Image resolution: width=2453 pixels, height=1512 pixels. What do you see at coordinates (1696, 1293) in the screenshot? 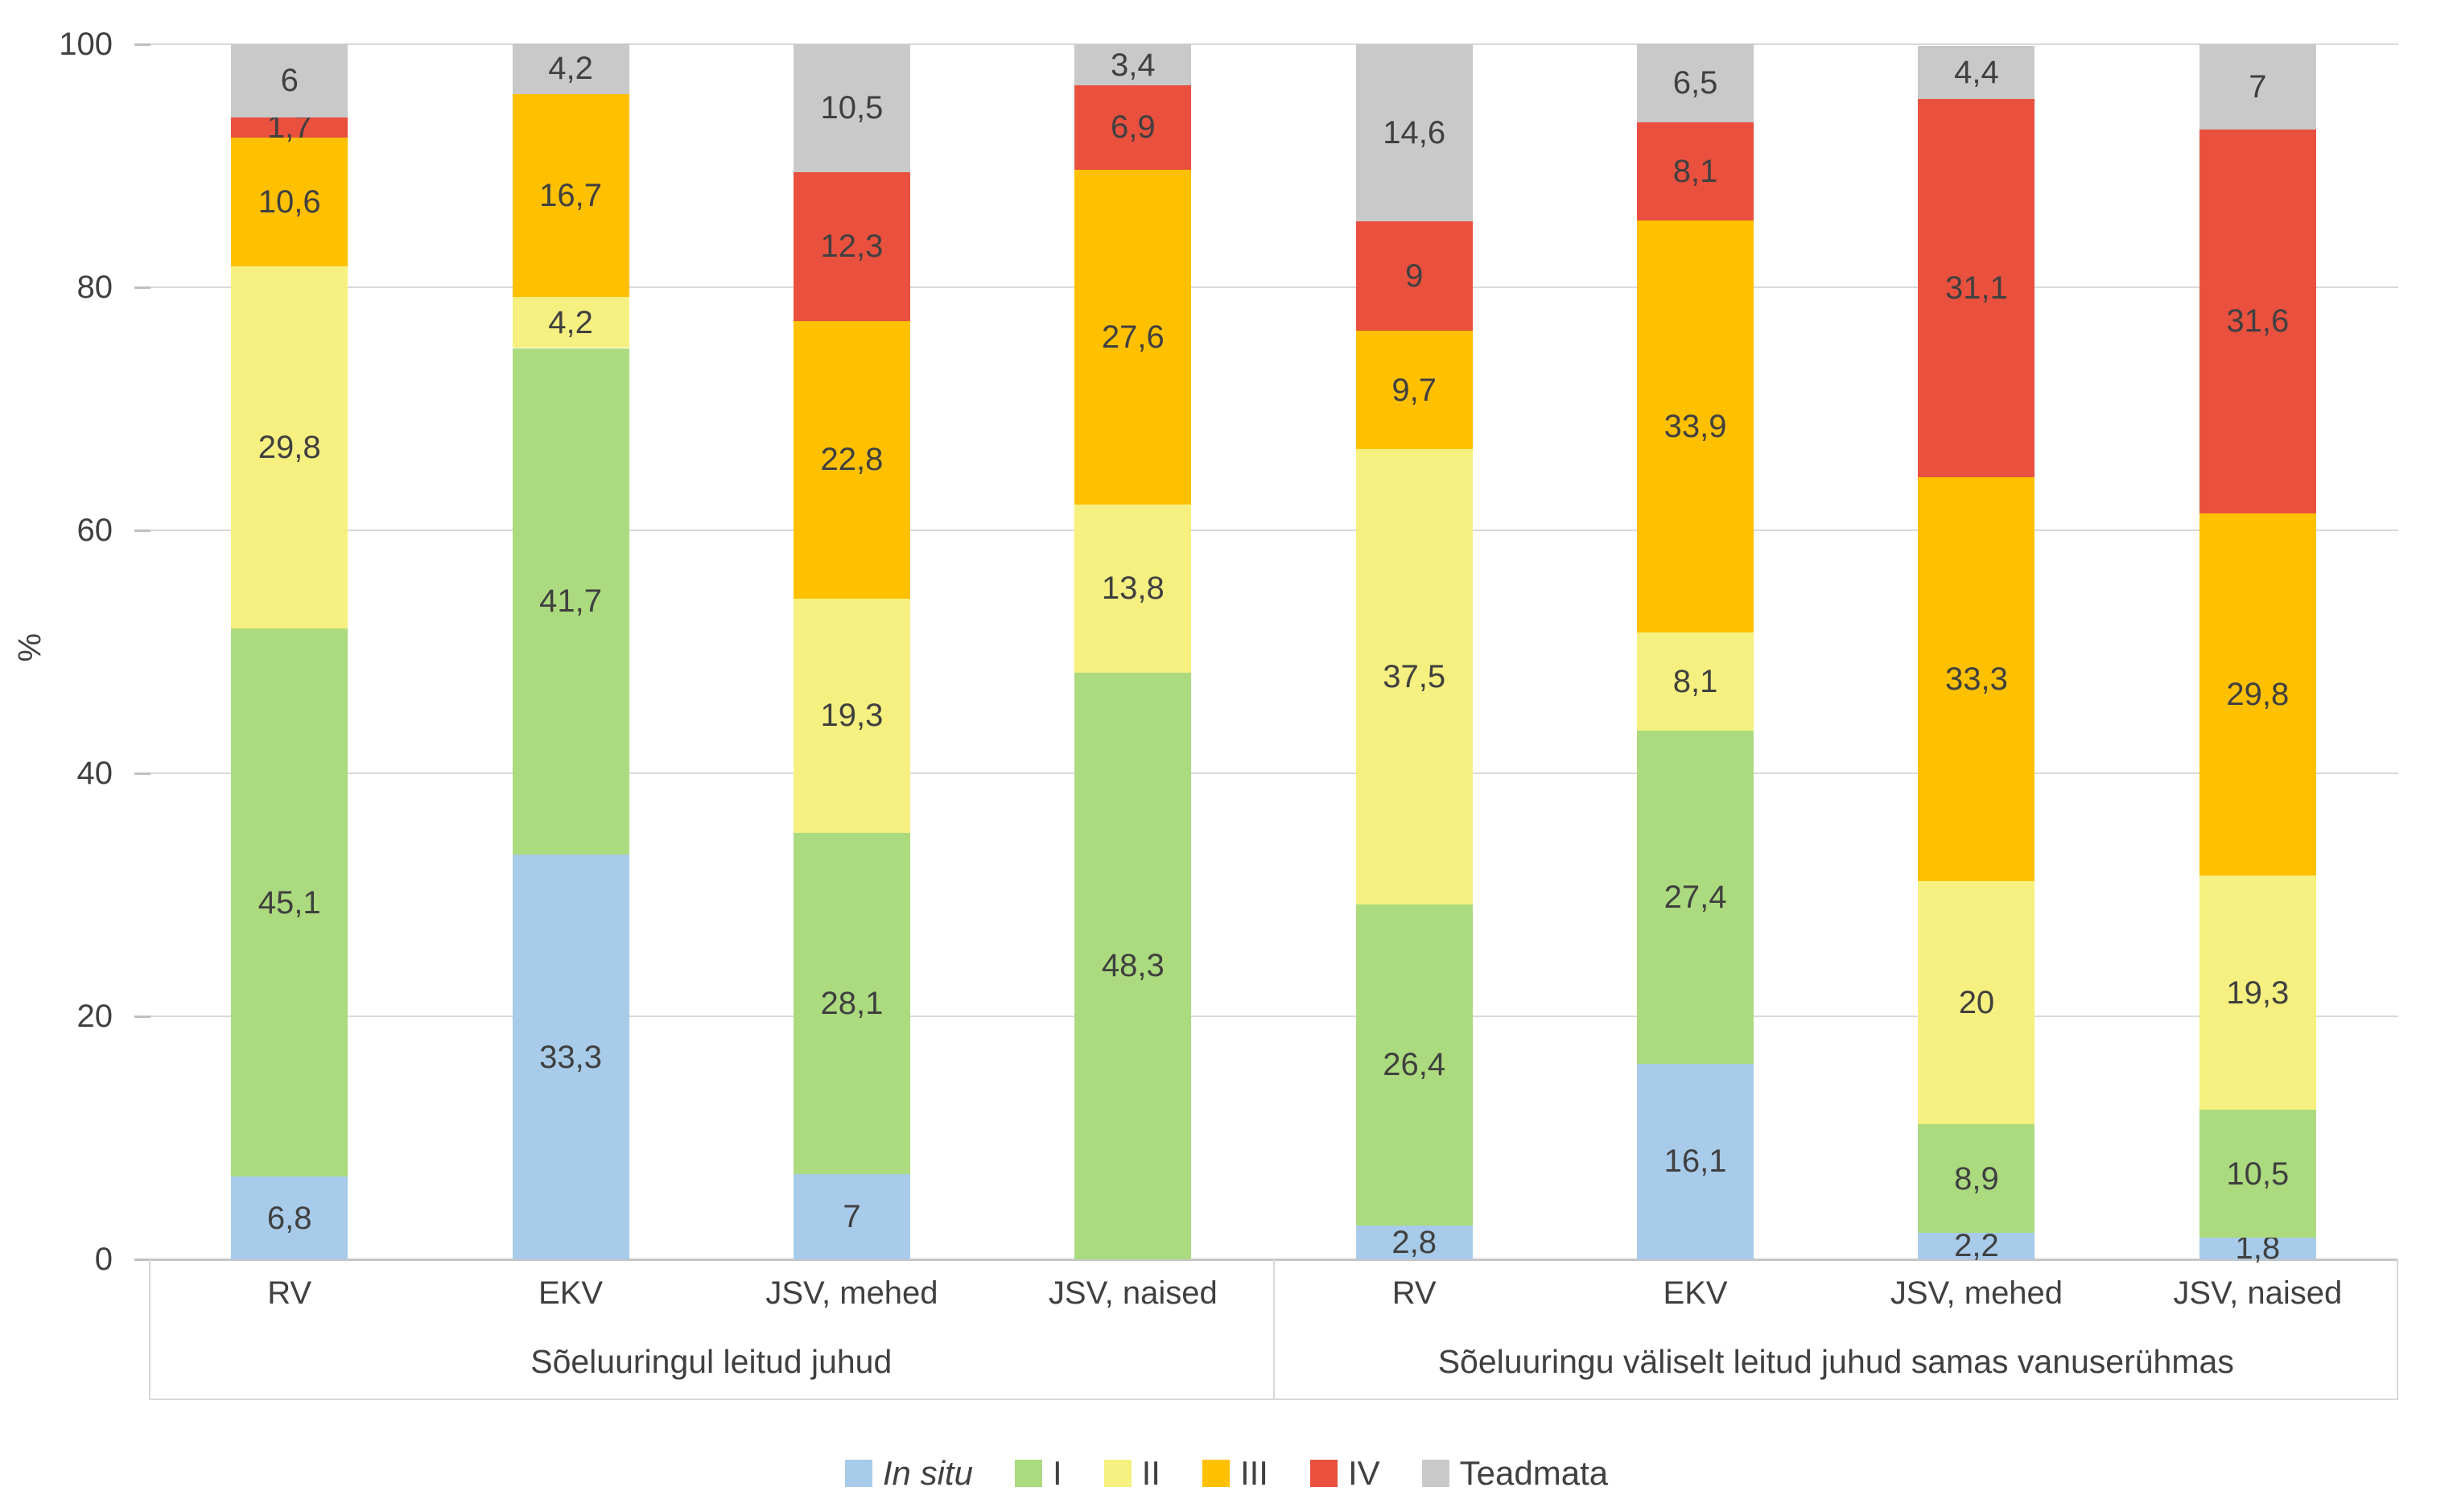
I see `category-label: EKV` at bounding box center [1696, 1293].